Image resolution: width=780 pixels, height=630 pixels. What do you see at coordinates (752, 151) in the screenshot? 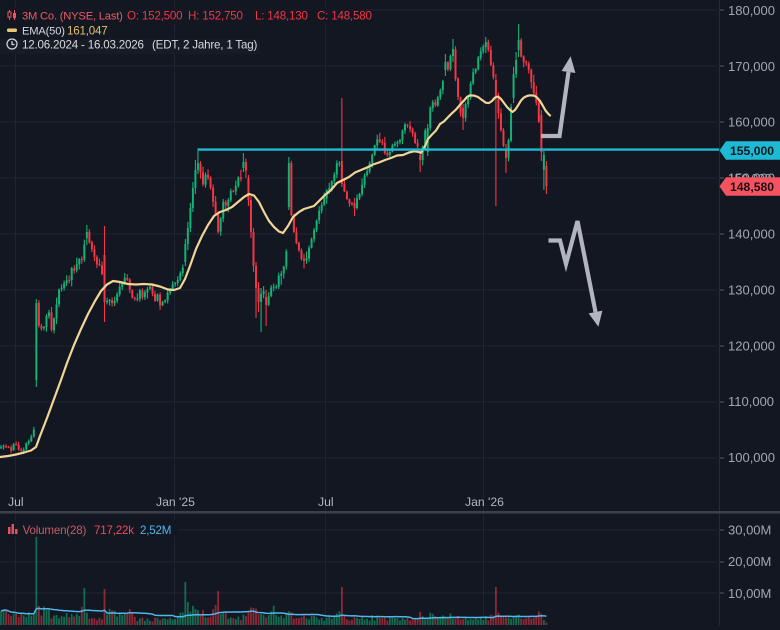
I see `svg-text: 155,000` at bounding box center [752, 151].